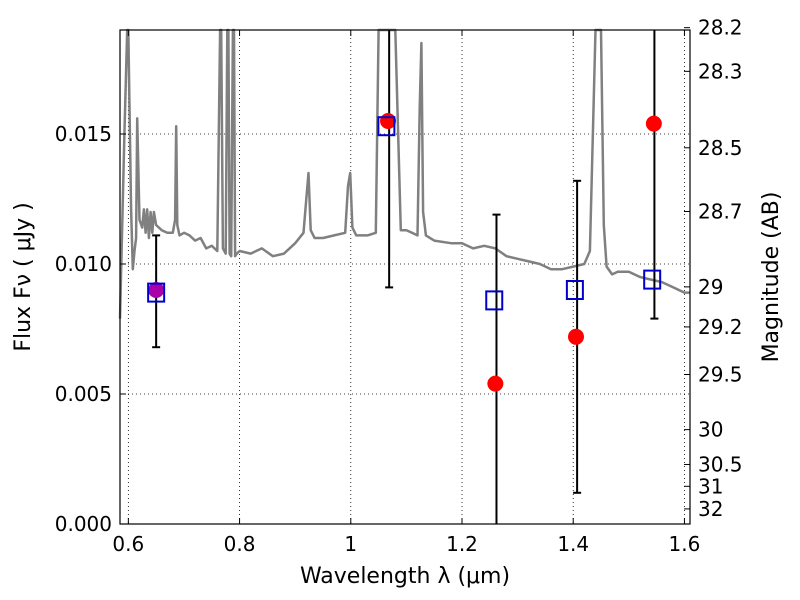  I want to click on right-tick-label: 28.7, so click(720, 211).